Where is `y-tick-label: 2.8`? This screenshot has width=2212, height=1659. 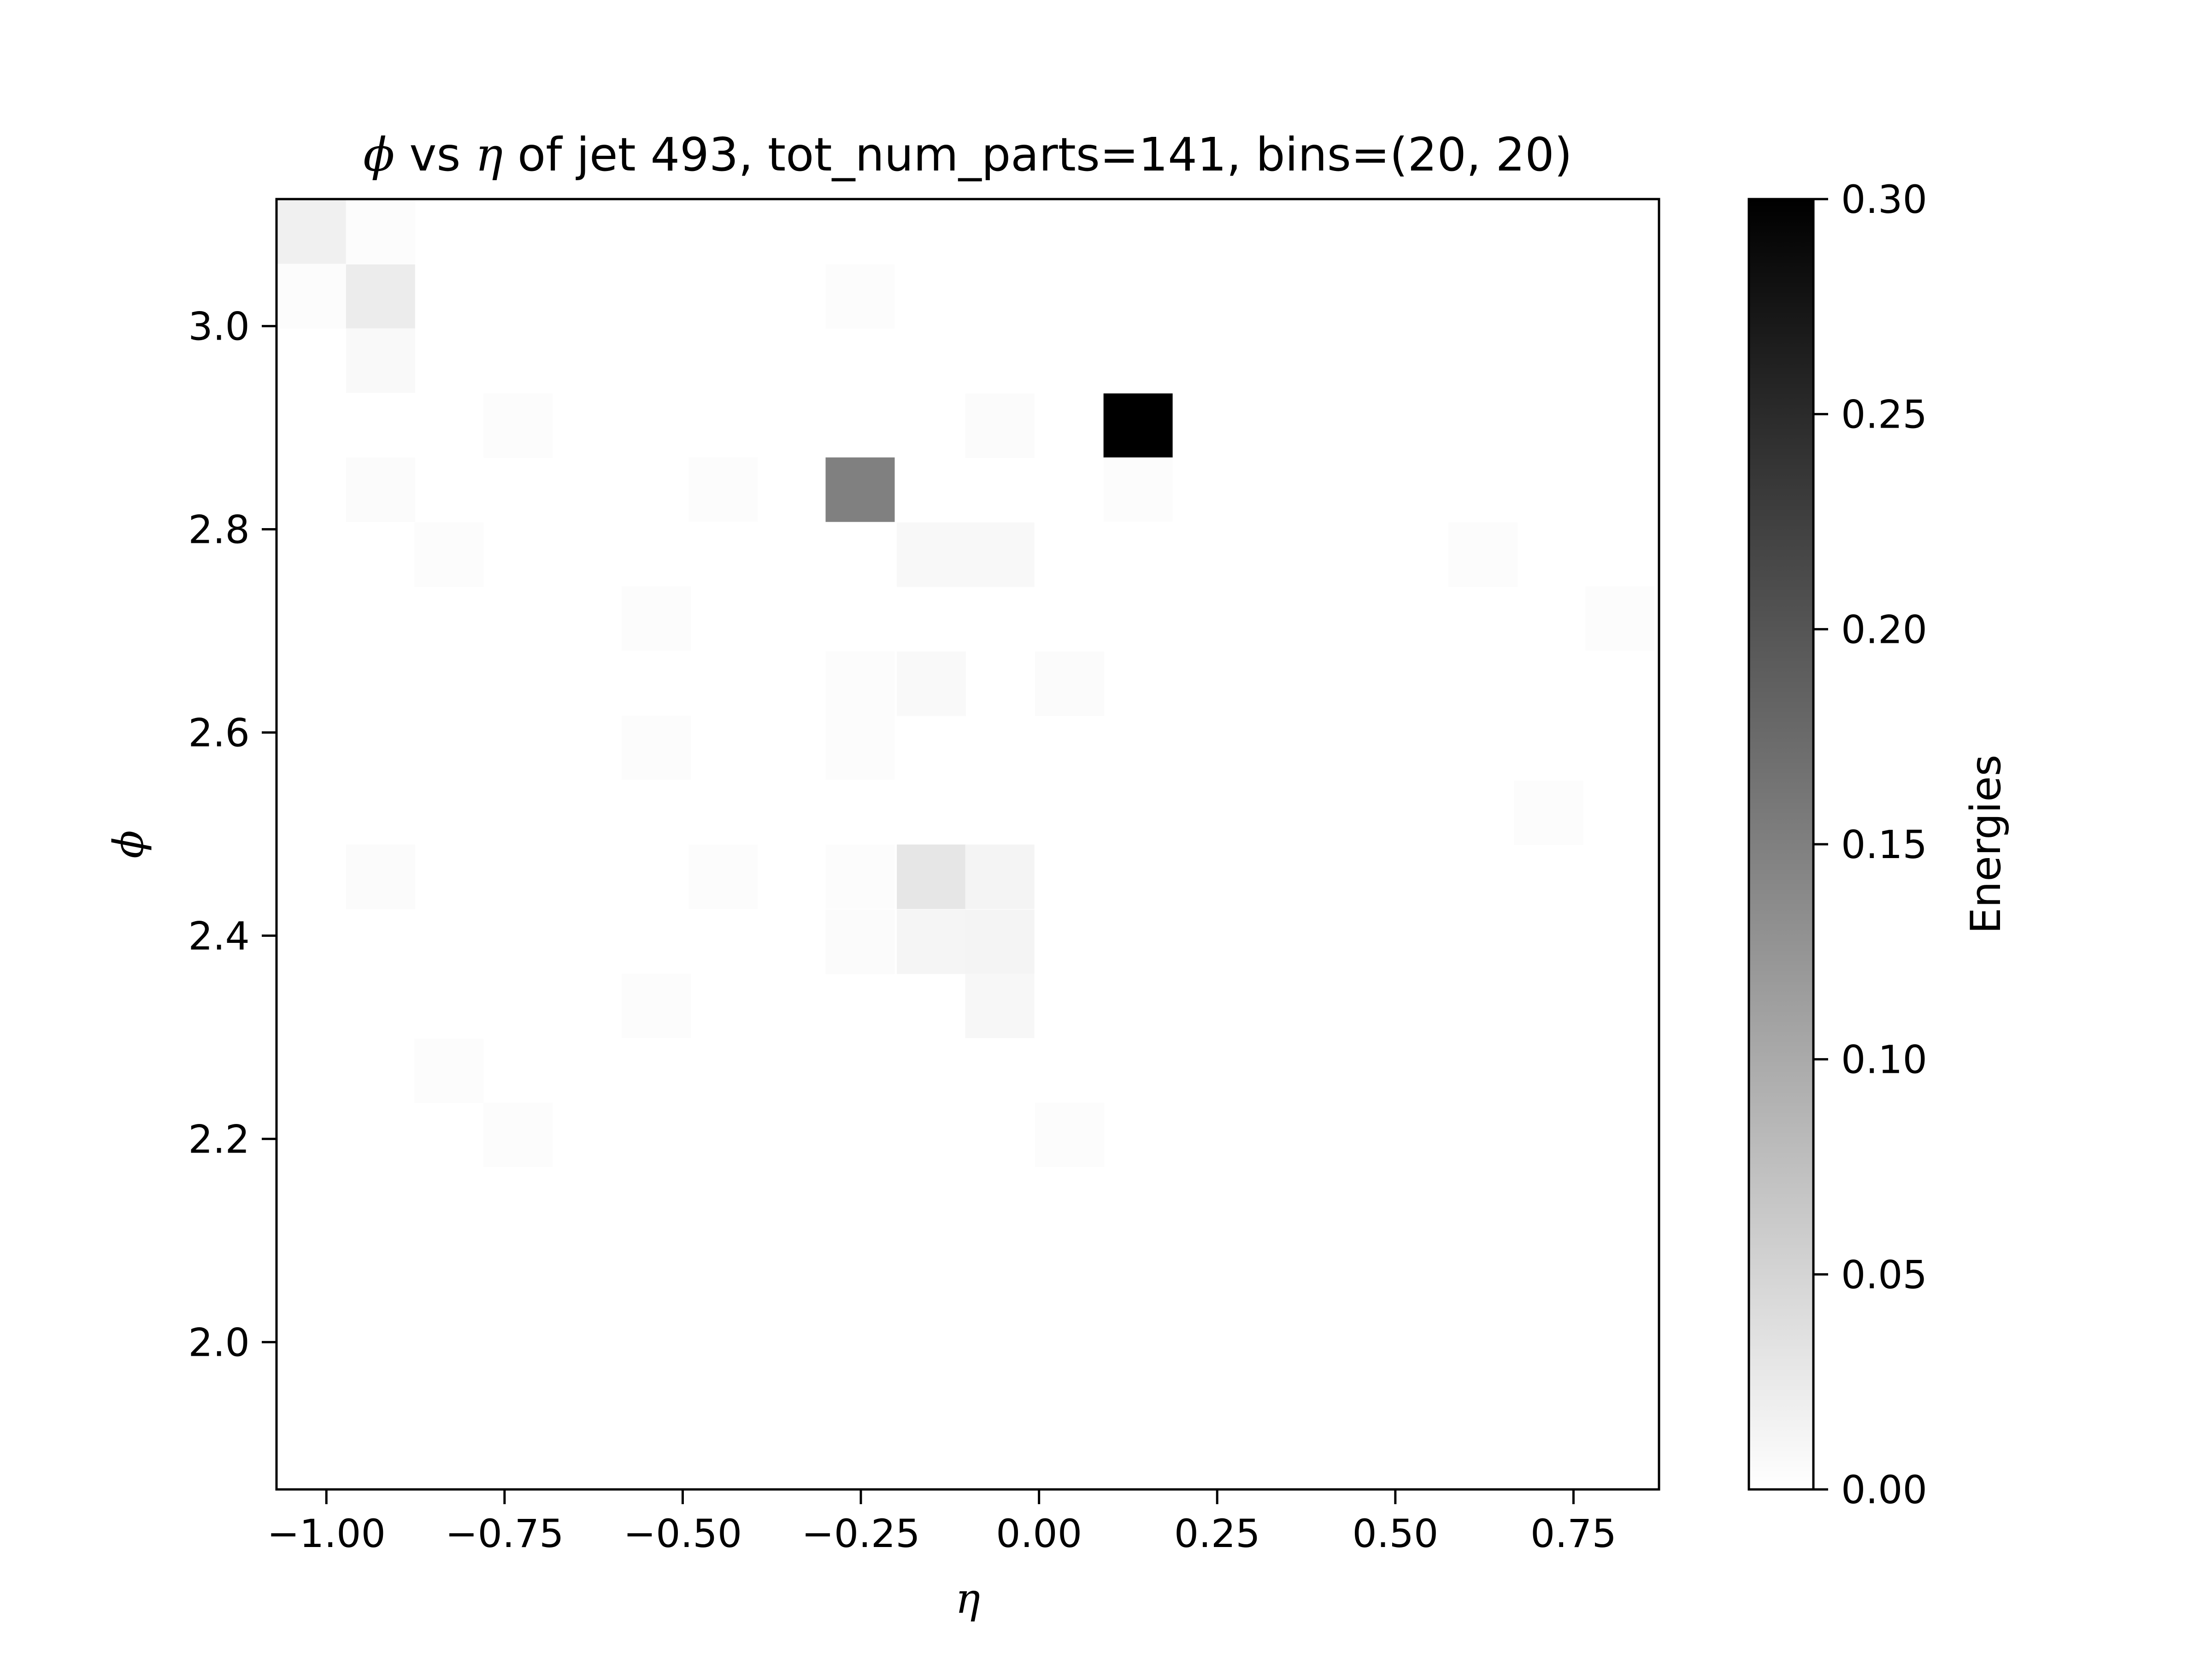
y-tick-label: 2.8 is located at coordinates (219, 530).